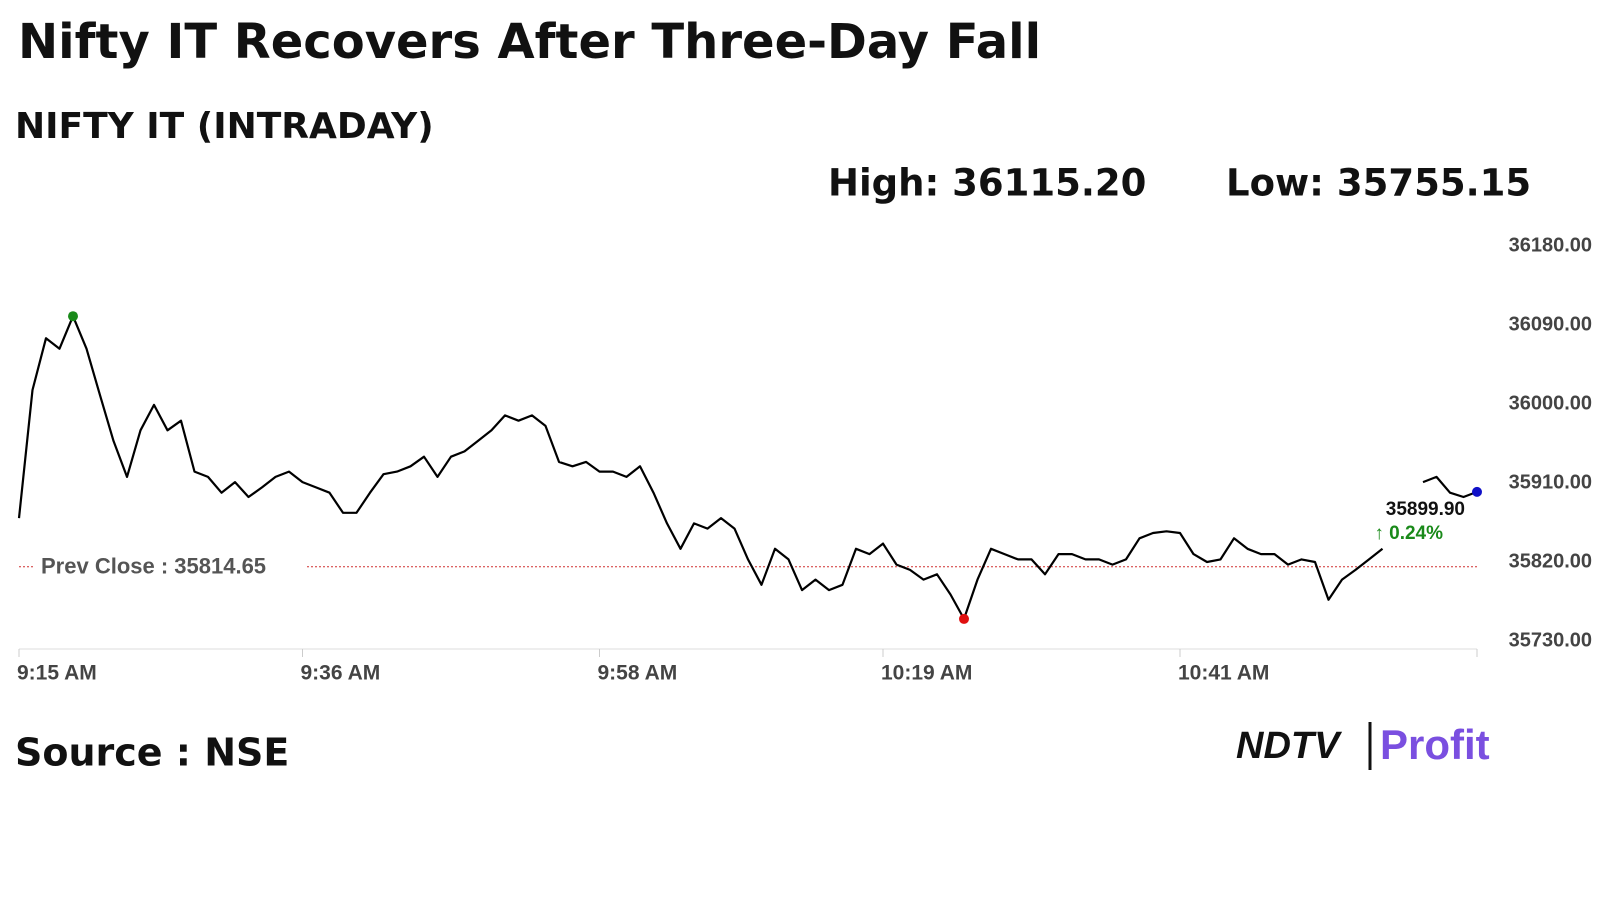  I want to click on x-tick-label: 9:58 AM, so click(638, 673).